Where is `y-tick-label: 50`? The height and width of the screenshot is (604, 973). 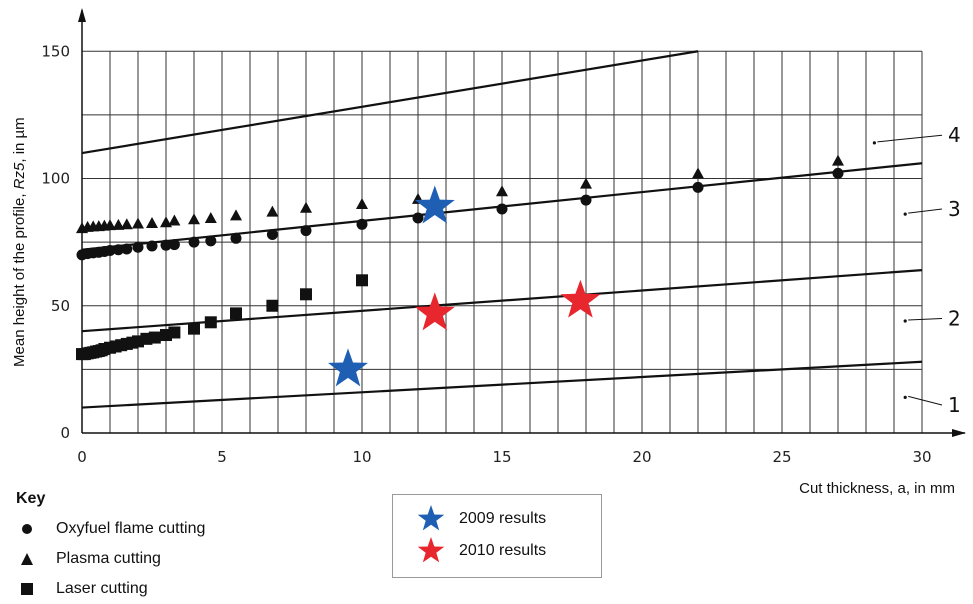
y-tick-label: 50 is located at coordinates (60, 306).